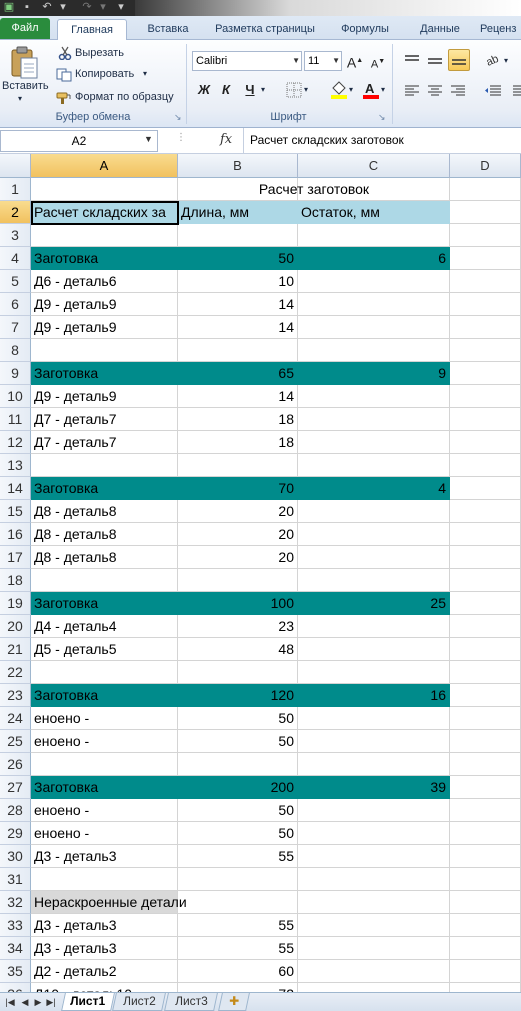 The height and width of the screenshot is (1011, 521). What do you see at coordinates (250, 89) in the screenshot?
I see `underline-button: Ч` at bounding box center [250, 89].